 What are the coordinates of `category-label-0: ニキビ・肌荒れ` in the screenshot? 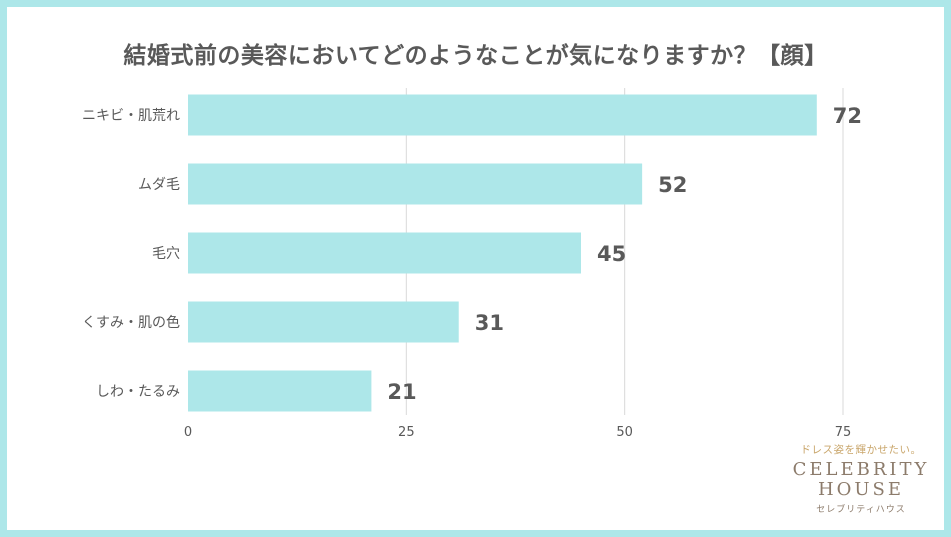 It's located at (131, 116).